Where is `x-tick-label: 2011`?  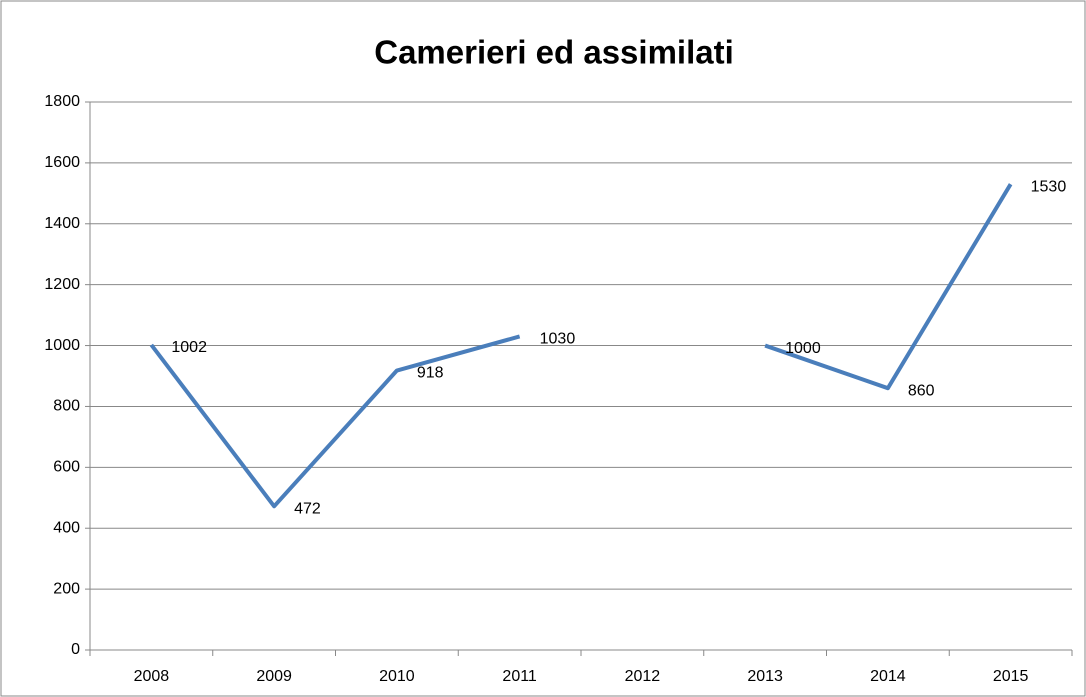
x-tick-label: 2011 is located at coordinates (519, 676).